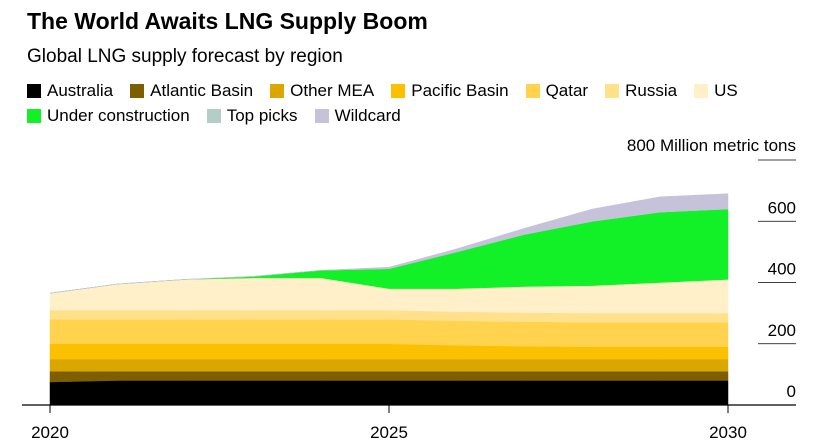  I want to click on legend-swatch-other-mea, so click(277, 91).